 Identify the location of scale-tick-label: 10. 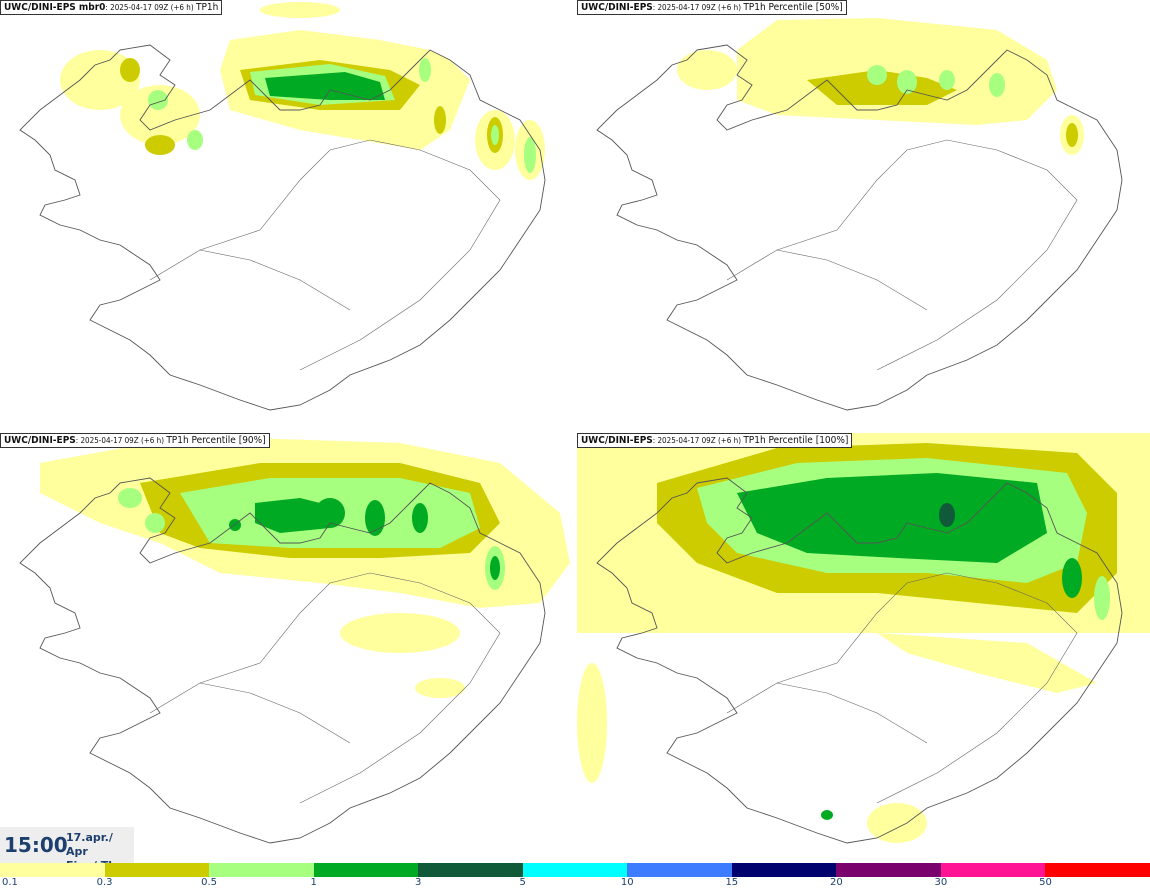
(627, 882).